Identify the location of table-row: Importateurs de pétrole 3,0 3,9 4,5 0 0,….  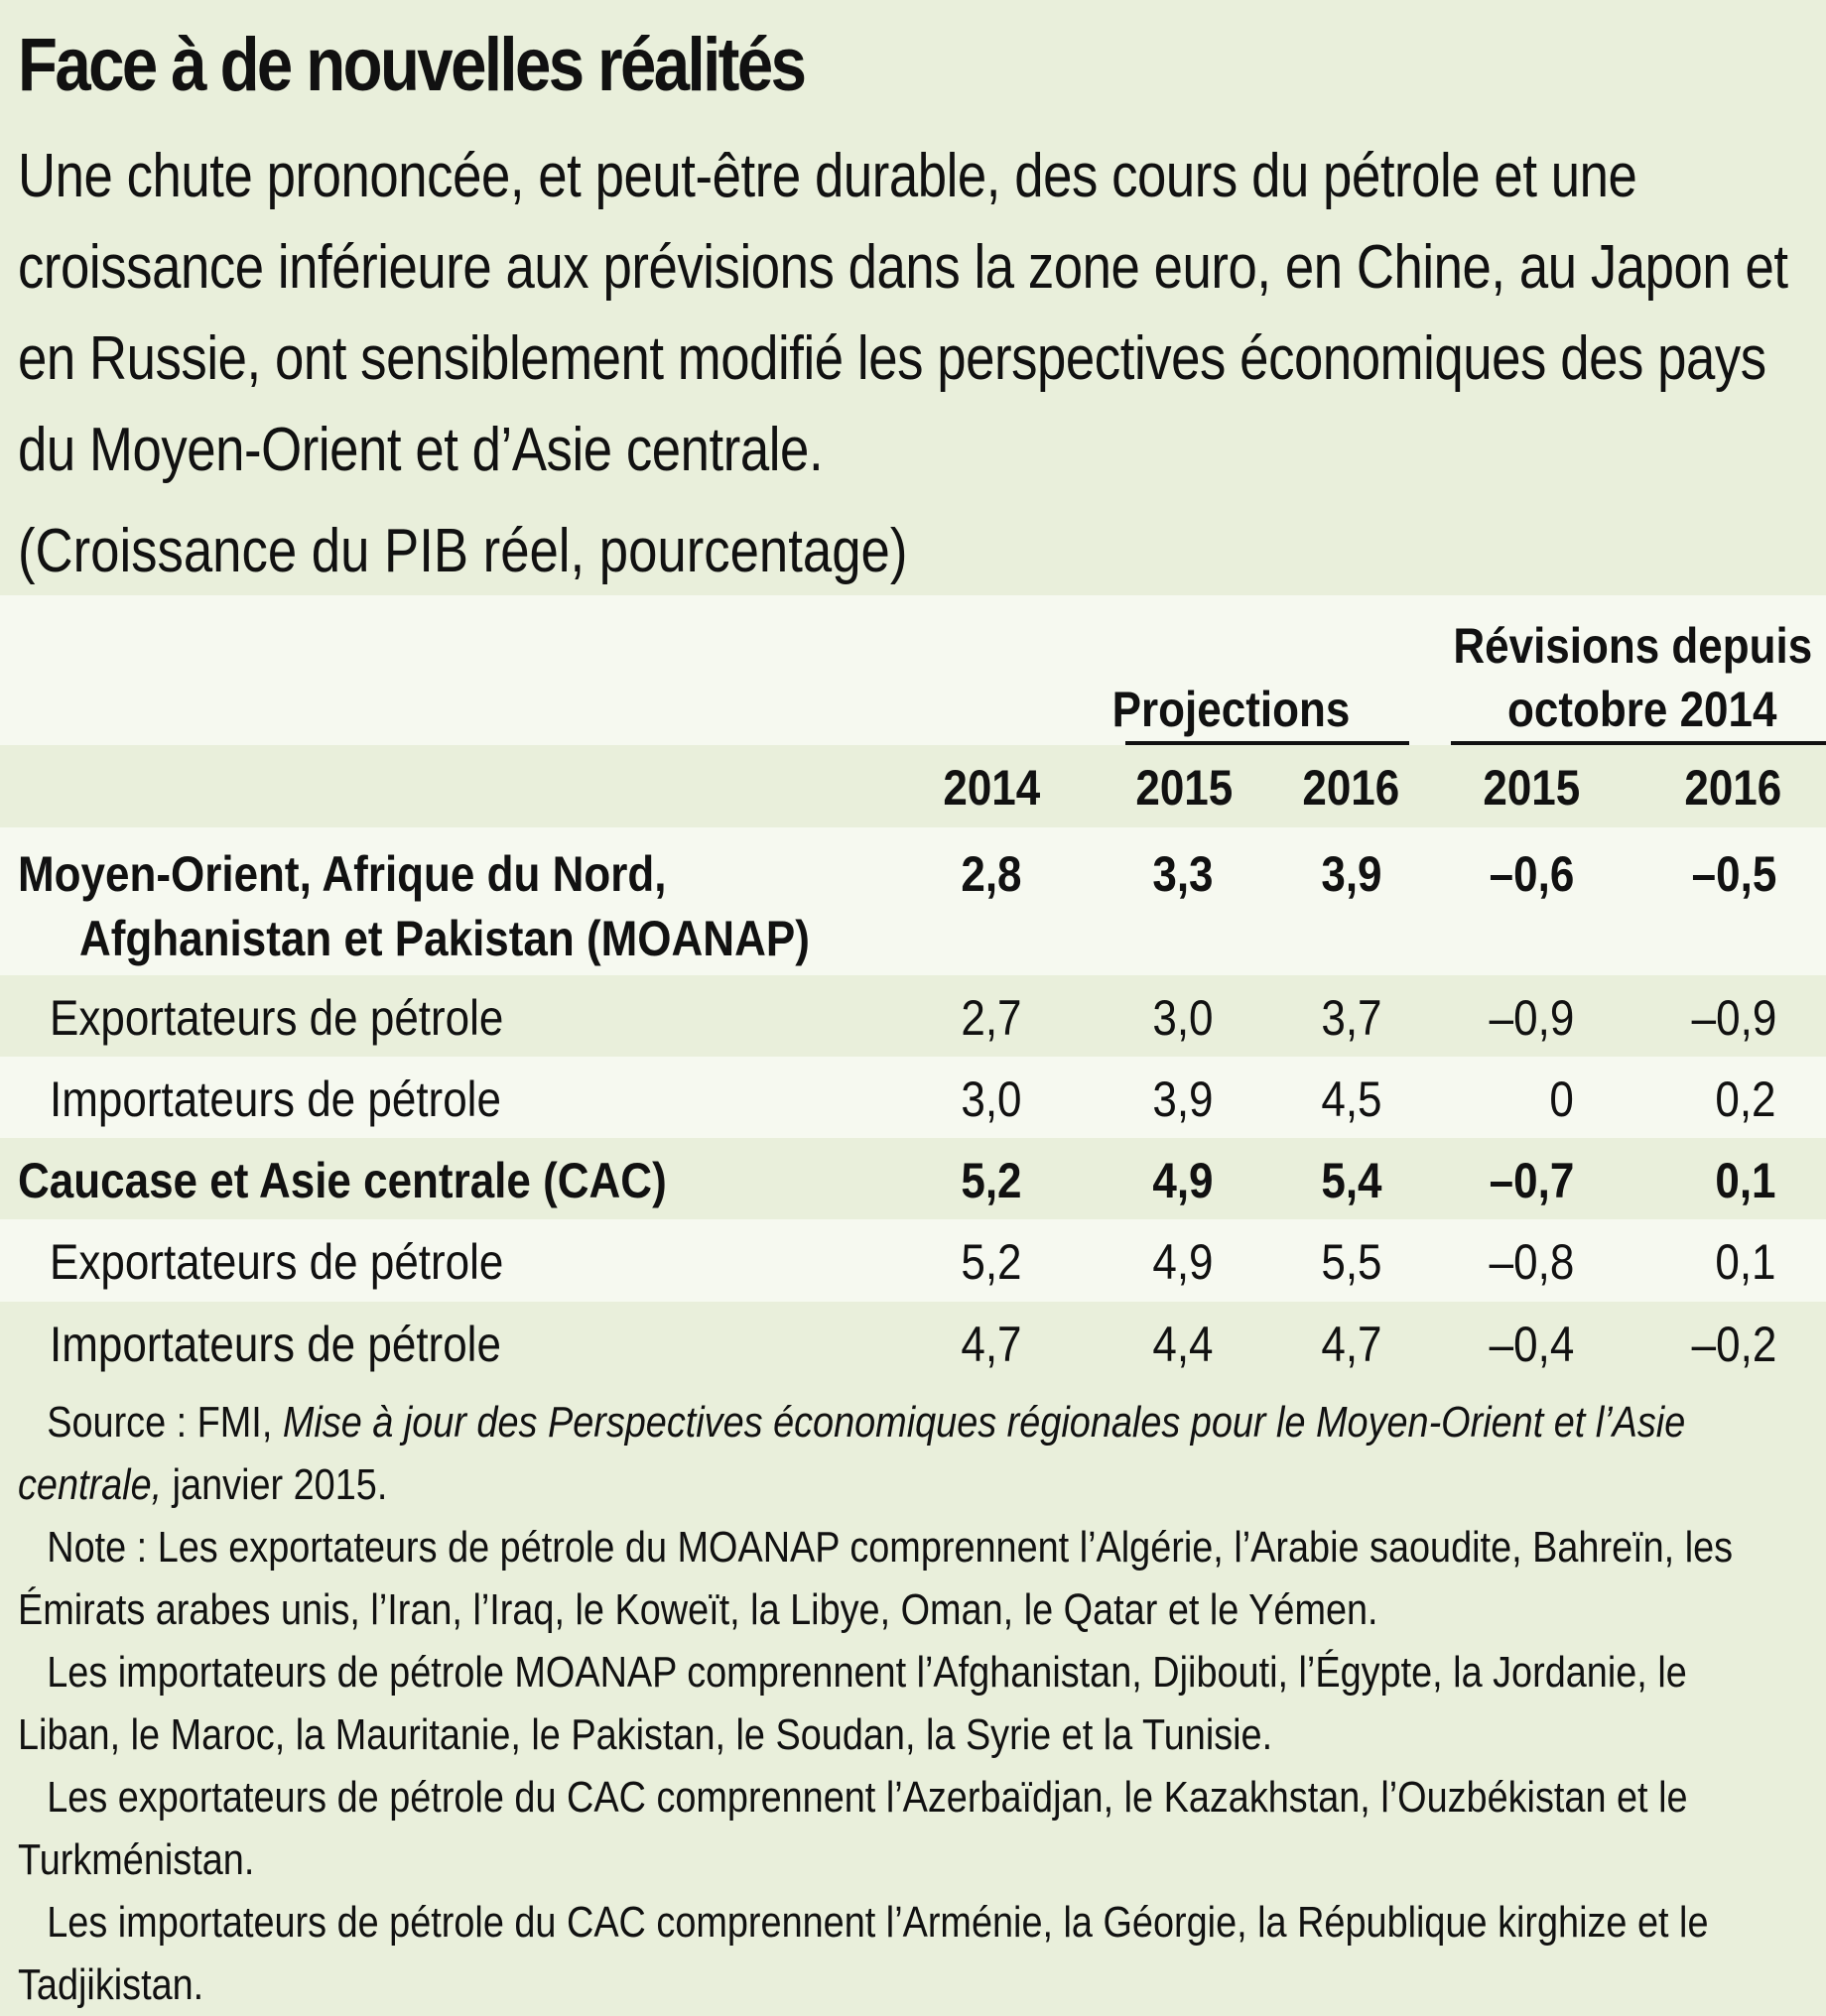
(913, 1097).